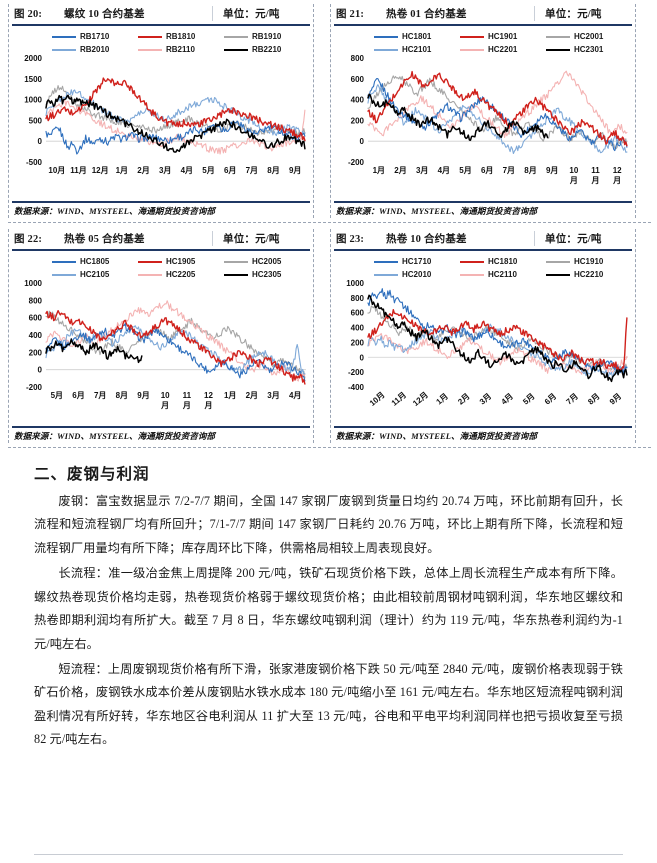  Describe the element at coordinates (36, 120) in the screenshot. I see `svg-text: 500` at that location.